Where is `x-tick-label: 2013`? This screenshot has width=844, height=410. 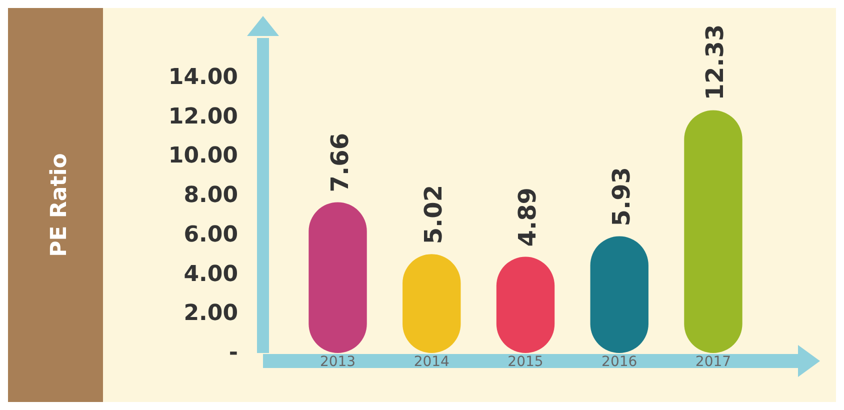
x-tick-label: 2013 is located at coordinates (338, 362).